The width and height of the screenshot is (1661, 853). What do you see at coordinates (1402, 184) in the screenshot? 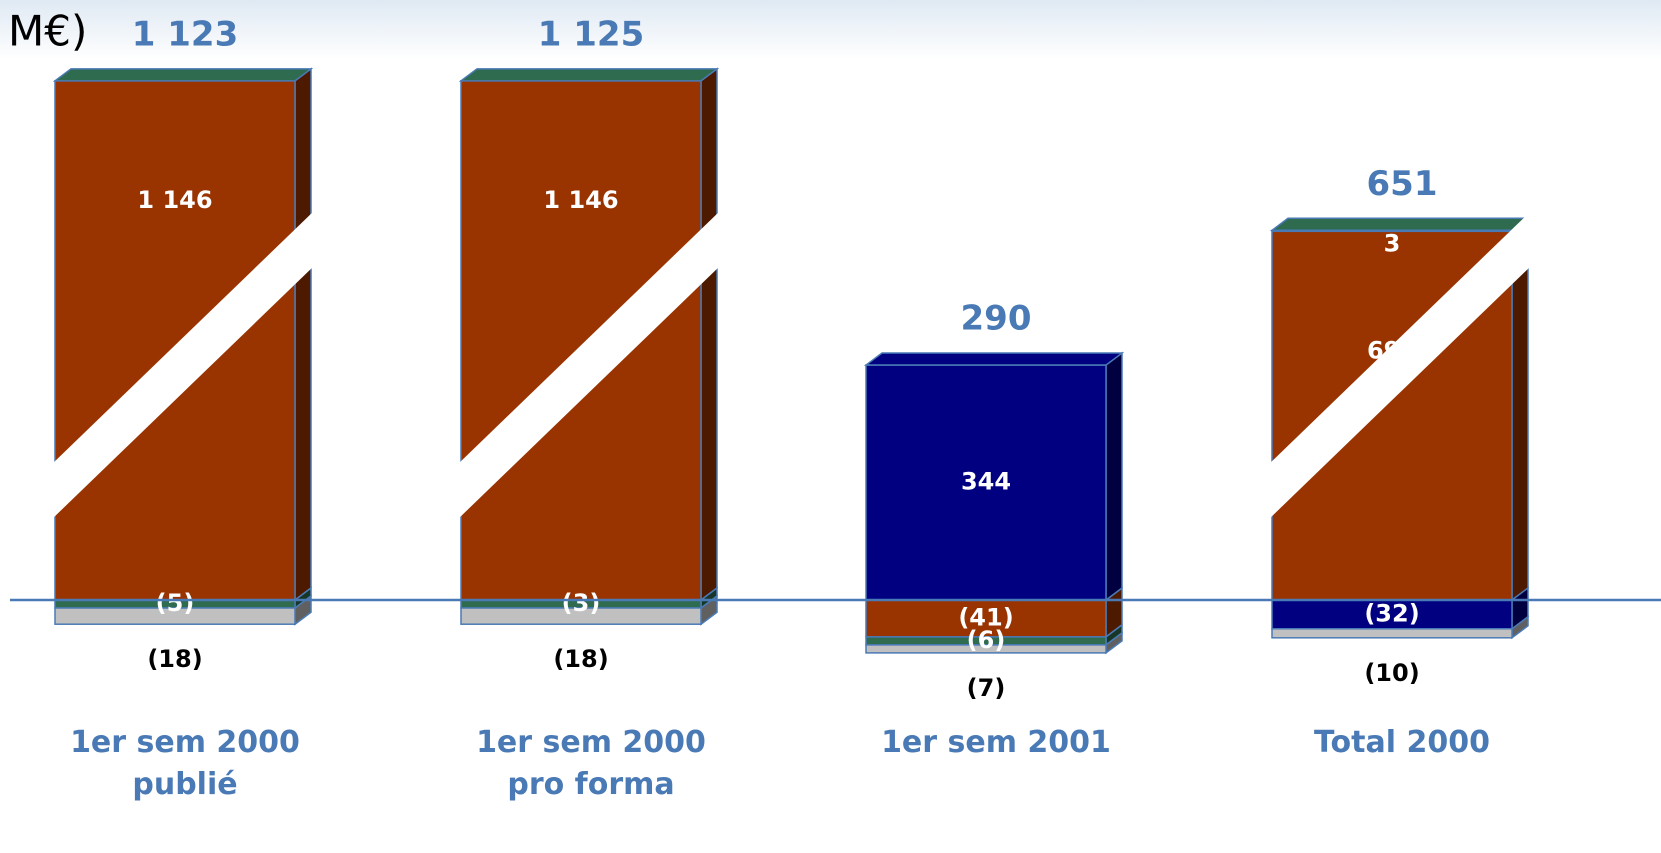
I see `total-label: 651` at bounding box center [1402, 184].